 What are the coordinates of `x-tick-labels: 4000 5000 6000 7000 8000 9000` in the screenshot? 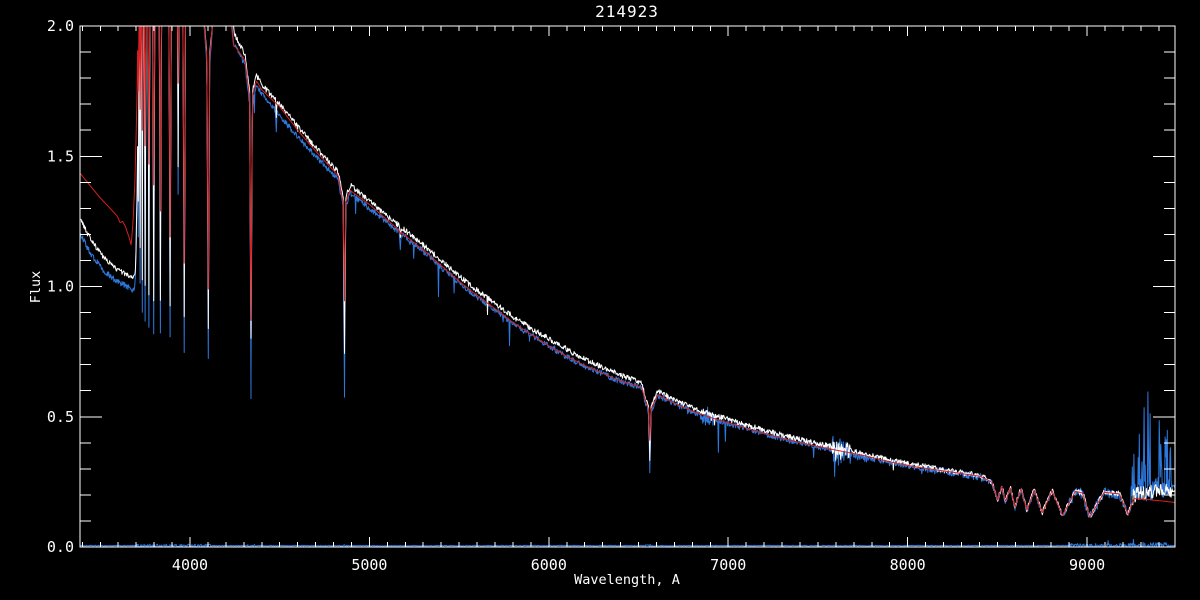 It's located at (638, 565).